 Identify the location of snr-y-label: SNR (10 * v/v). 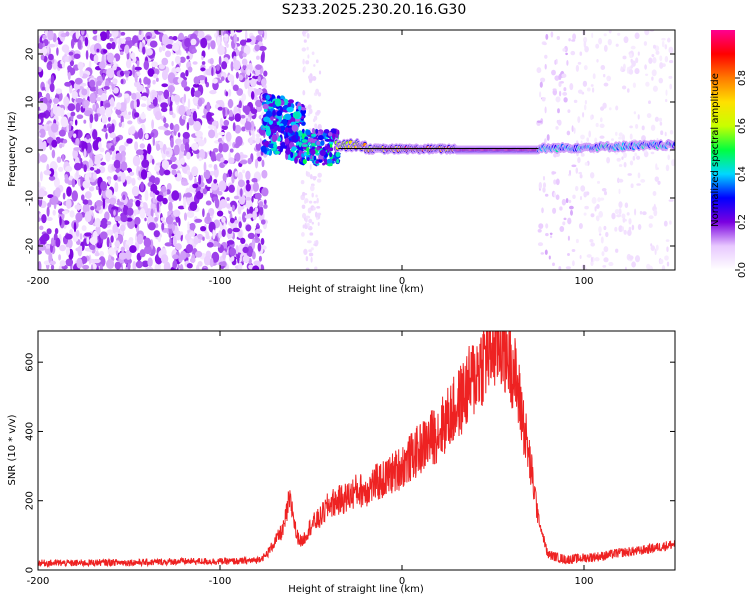
(12, 449).